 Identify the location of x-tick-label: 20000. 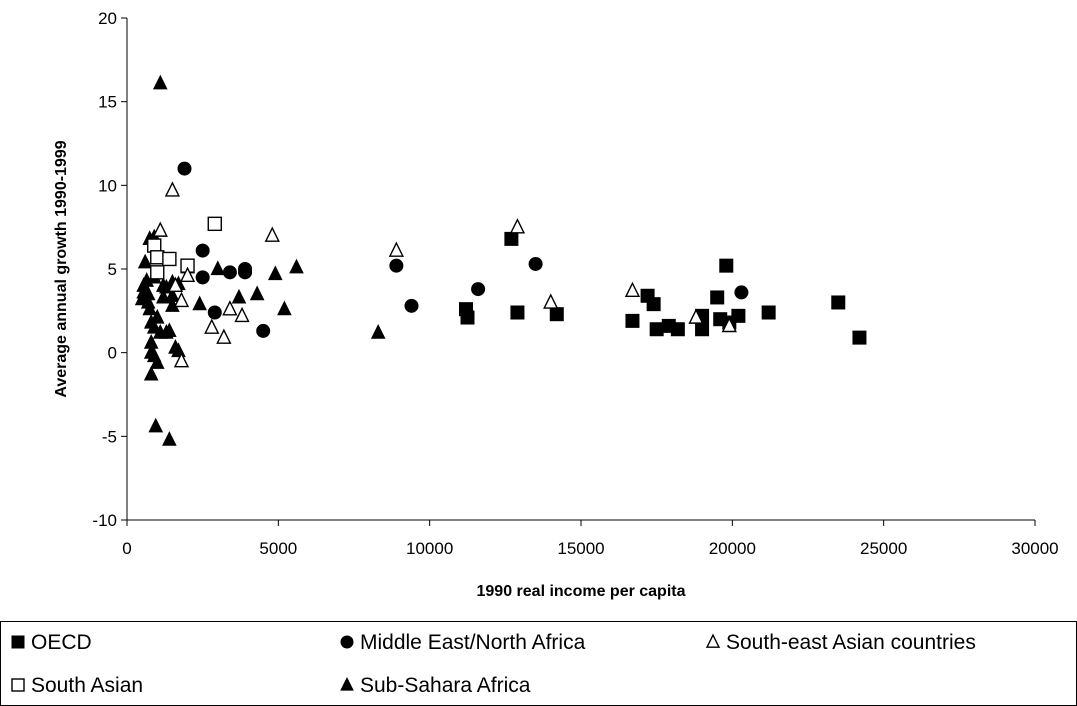
(732, 548).